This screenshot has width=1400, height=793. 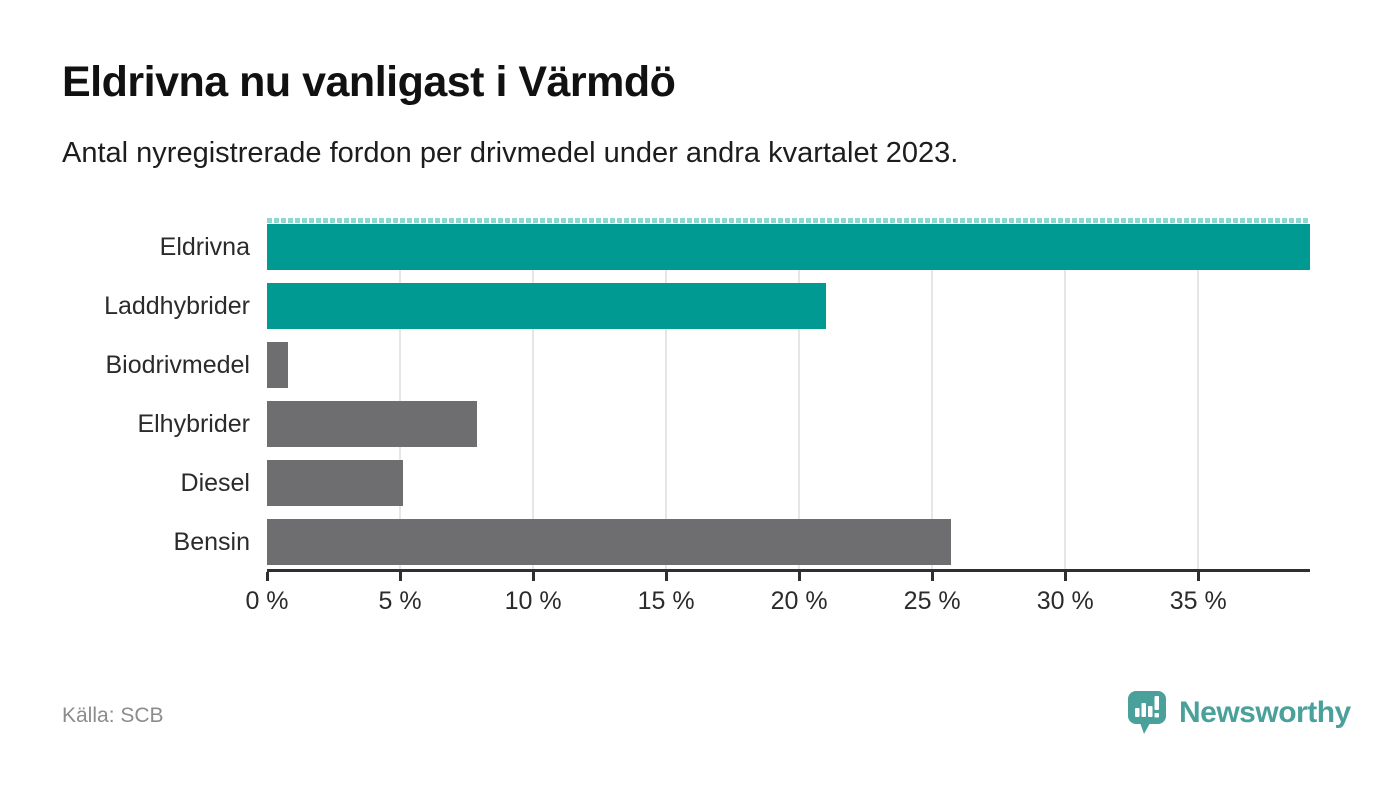 What do you see at coordinates (533, 601) in the screenshot?
I see `tick-label-10: 10 %` at bounding box center [533, 601].